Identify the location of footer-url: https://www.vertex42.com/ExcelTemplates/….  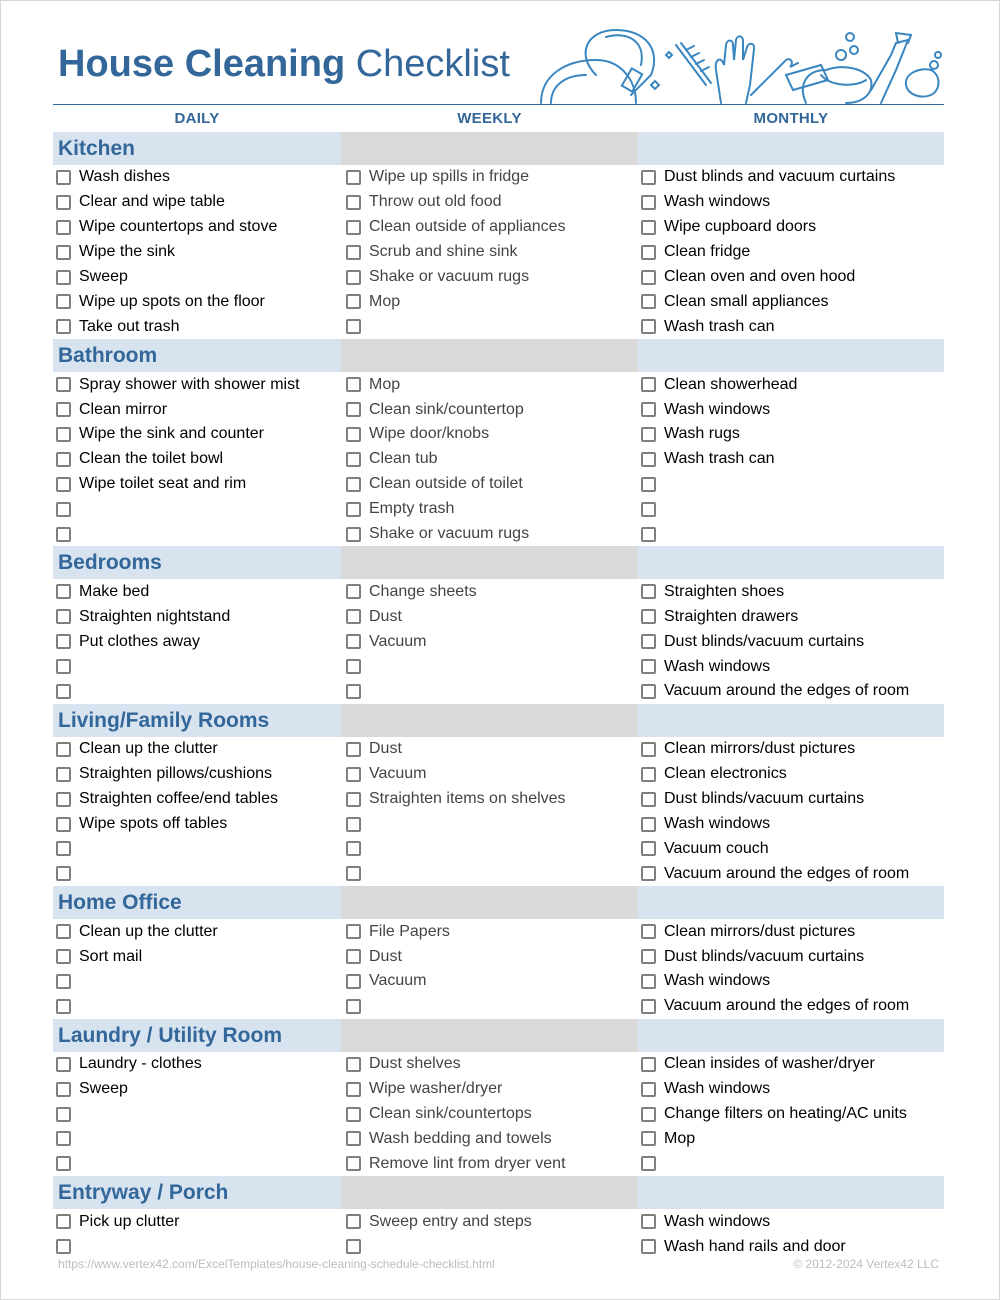
(276, 1264).